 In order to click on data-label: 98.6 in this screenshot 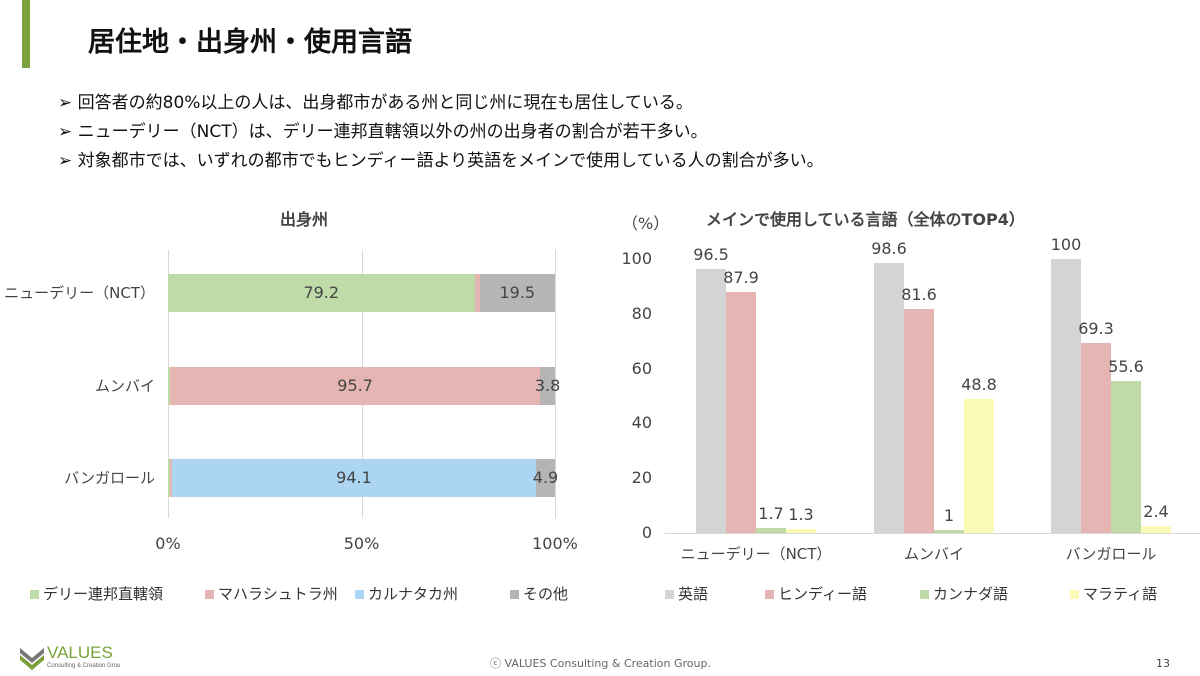, I will do `click(889, 248)`.